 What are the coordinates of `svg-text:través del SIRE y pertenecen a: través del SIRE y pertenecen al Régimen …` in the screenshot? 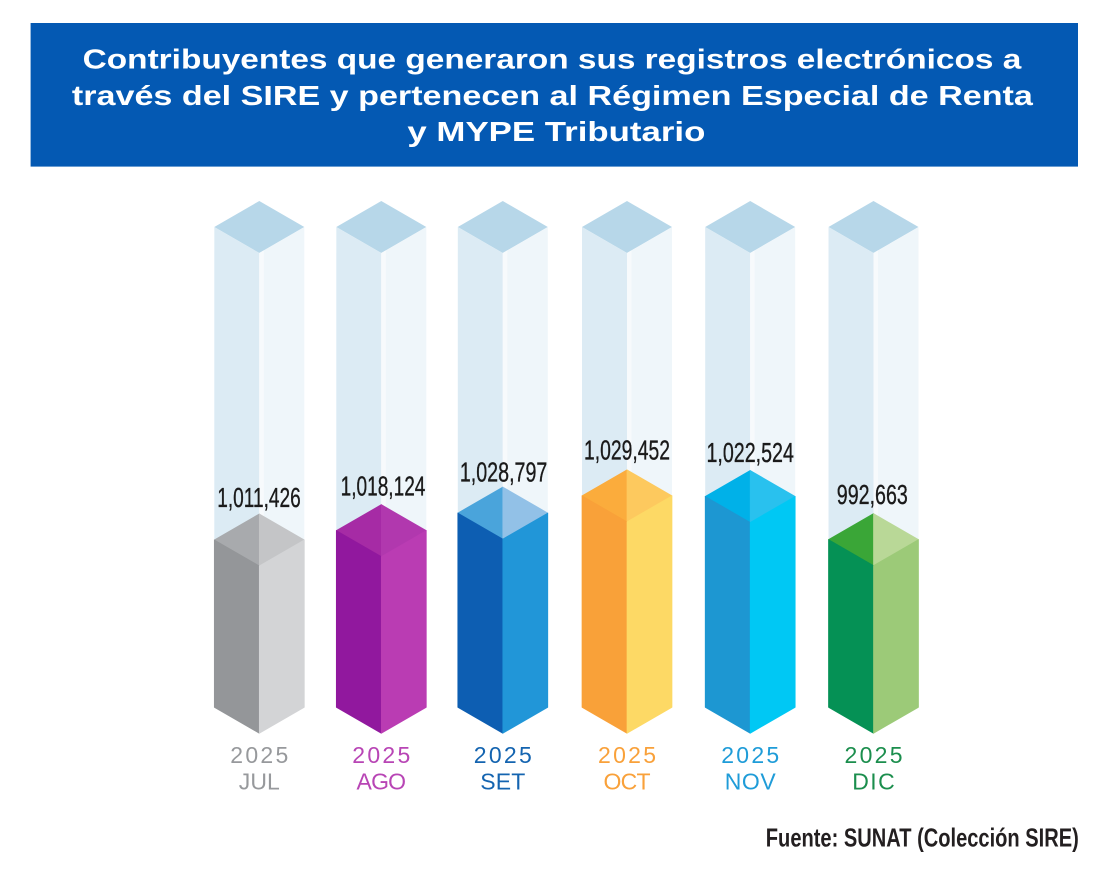 It's located at (553, 95).